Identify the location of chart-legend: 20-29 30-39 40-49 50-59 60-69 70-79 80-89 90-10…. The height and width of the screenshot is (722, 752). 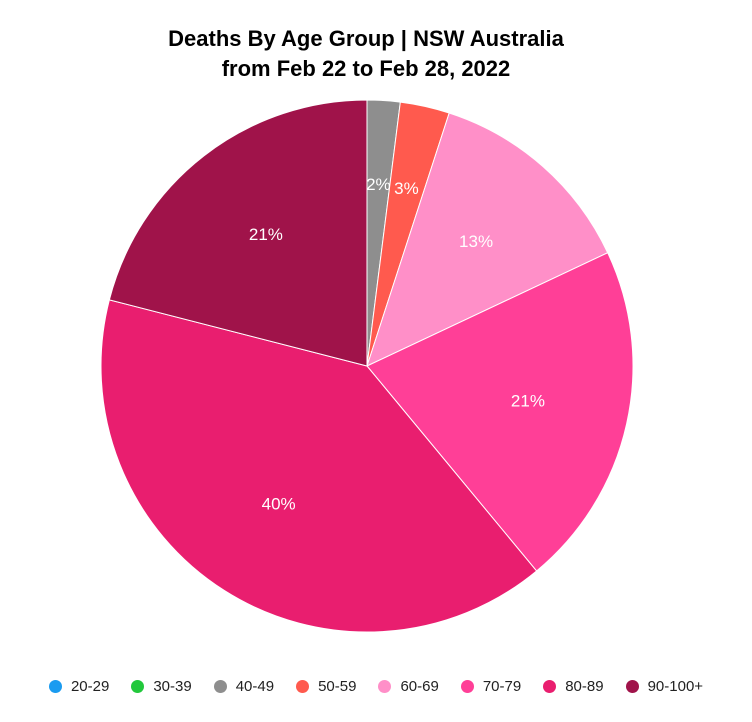
(376, 686).